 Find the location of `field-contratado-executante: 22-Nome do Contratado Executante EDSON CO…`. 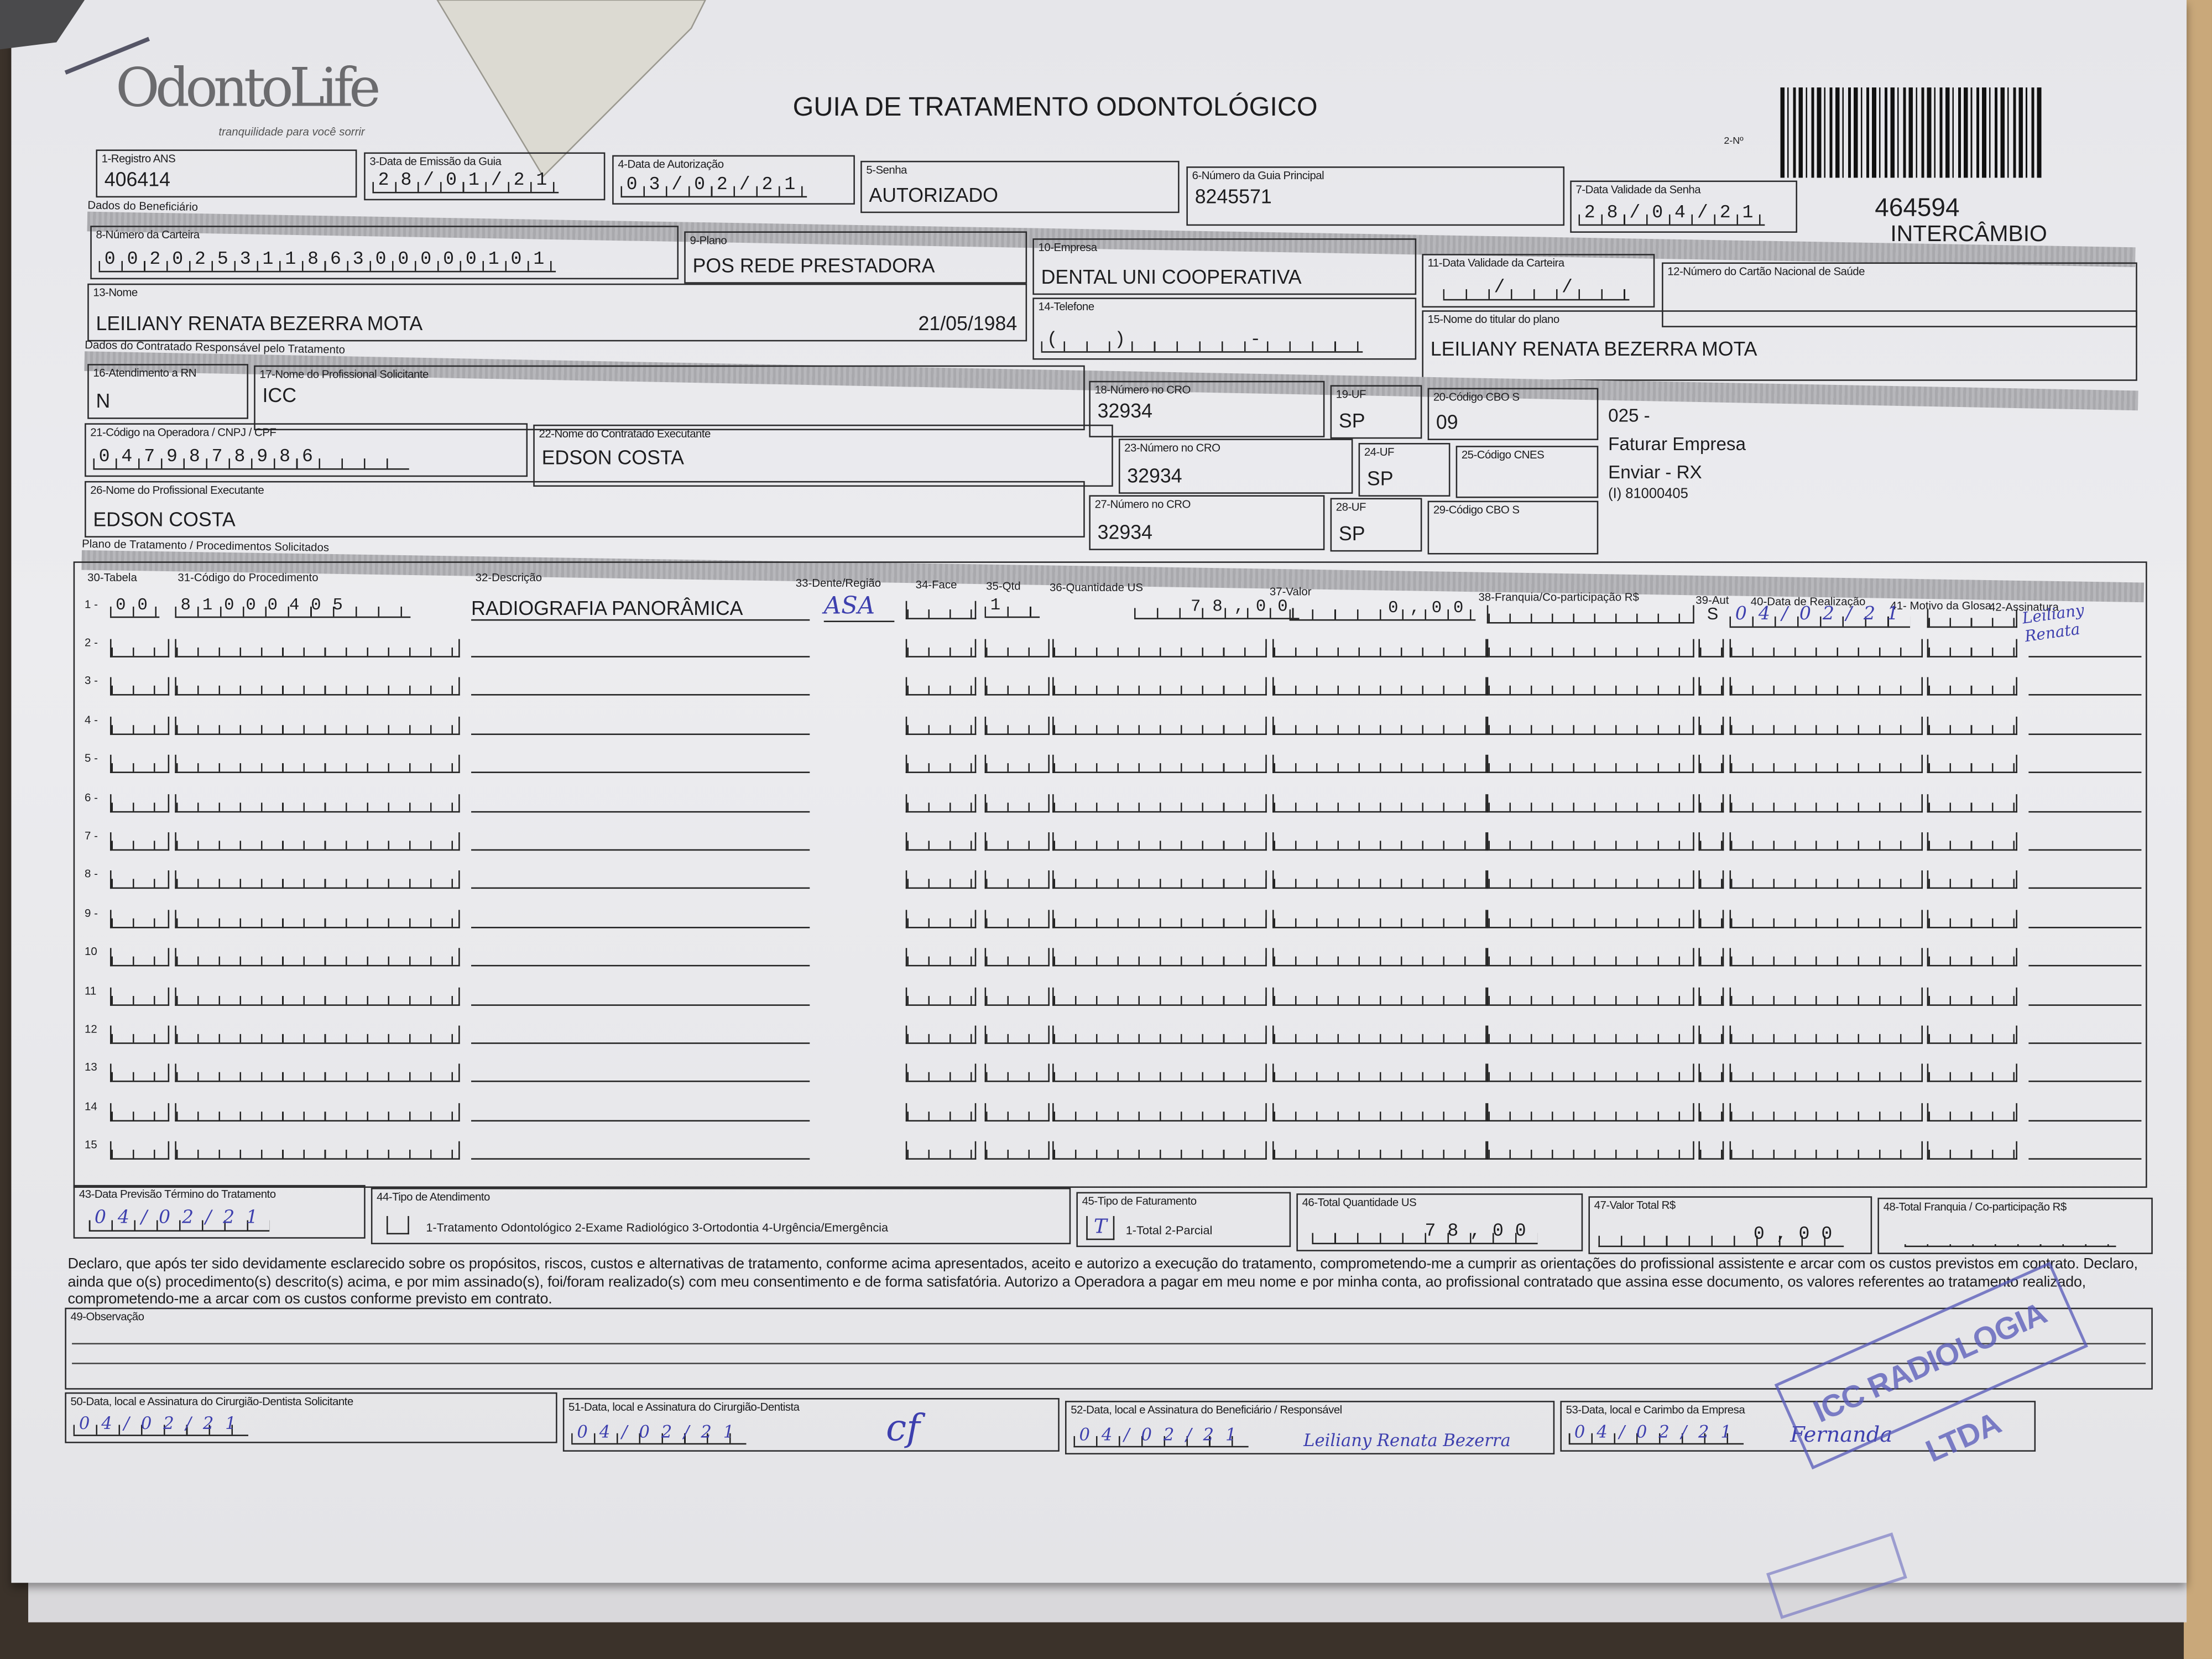

field-contratado-executante: 22-Nome do Contratado Executante EDSON CO… is located at coordinates (823, 456).